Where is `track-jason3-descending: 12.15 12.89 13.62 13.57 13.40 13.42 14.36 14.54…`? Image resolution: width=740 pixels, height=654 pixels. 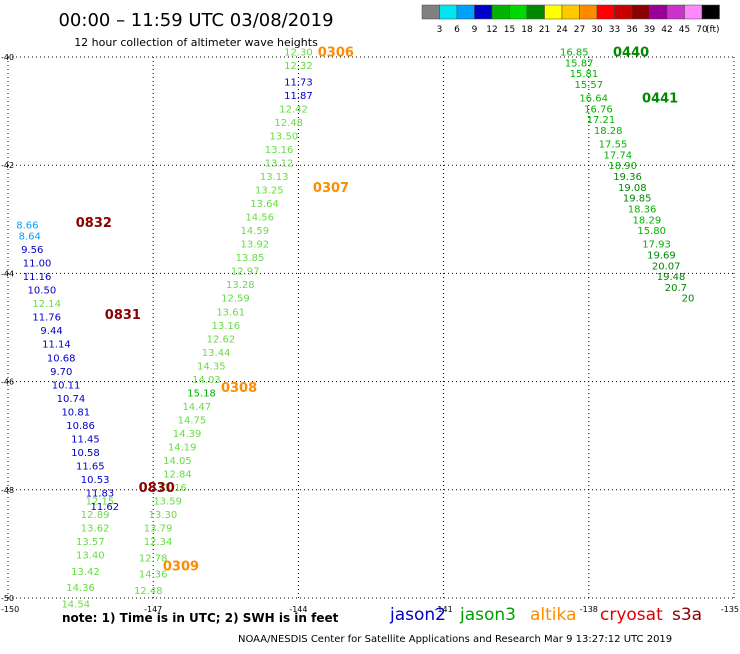 track-jason3-descending: 12.15 12.89 13.62 13.57 13.40 13.42 14.36 14.54… is located at coordinates (117, 545).